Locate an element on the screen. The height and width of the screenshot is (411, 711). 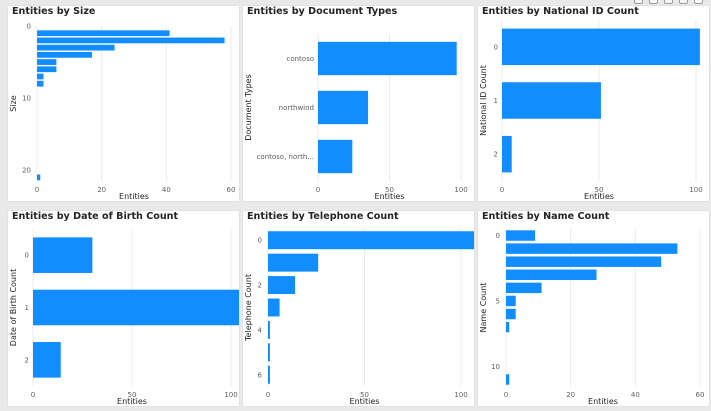
chart-title: Entities by Telephone Count is located at coordinates (323, 216).